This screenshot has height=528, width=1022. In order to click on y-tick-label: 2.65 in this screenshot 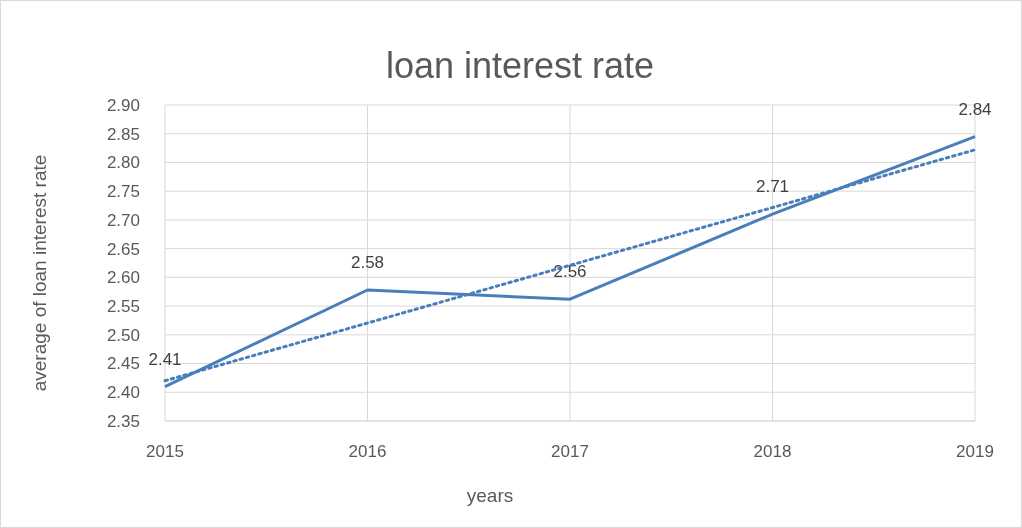, I will do `click(123, 249)`.